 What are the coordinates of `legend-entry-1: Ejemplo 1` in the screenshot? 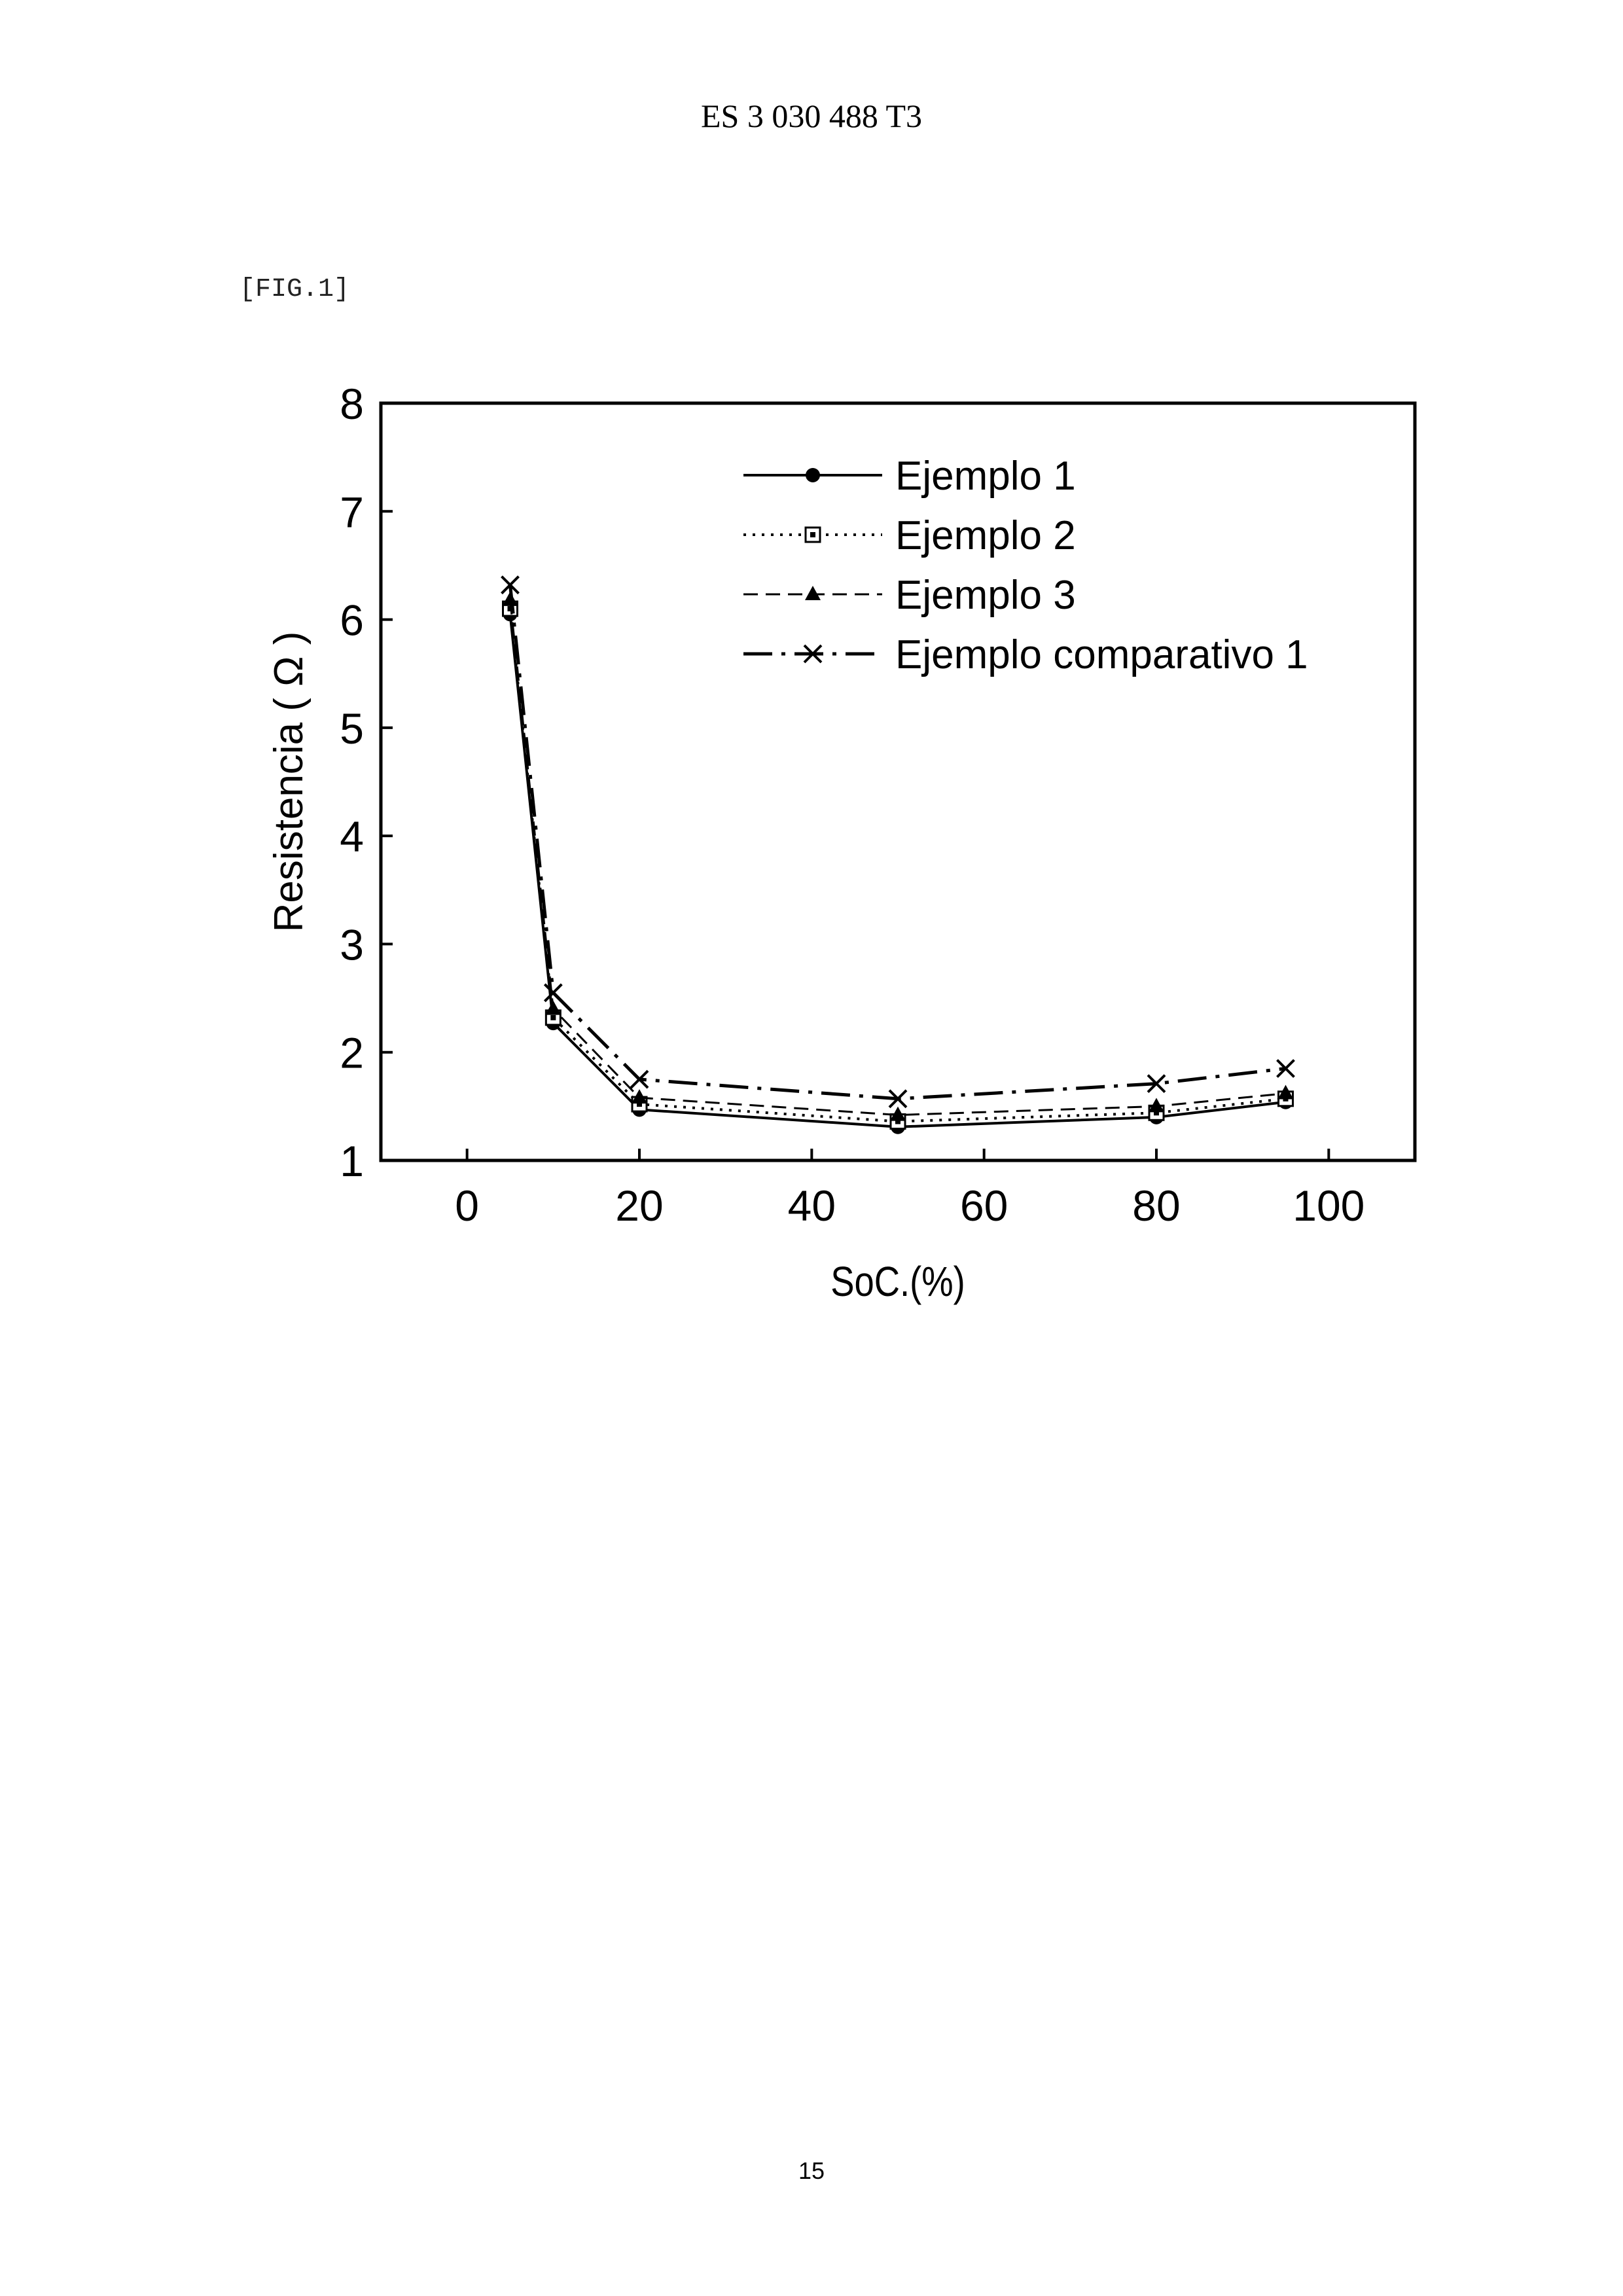 It's located at (910, 476).